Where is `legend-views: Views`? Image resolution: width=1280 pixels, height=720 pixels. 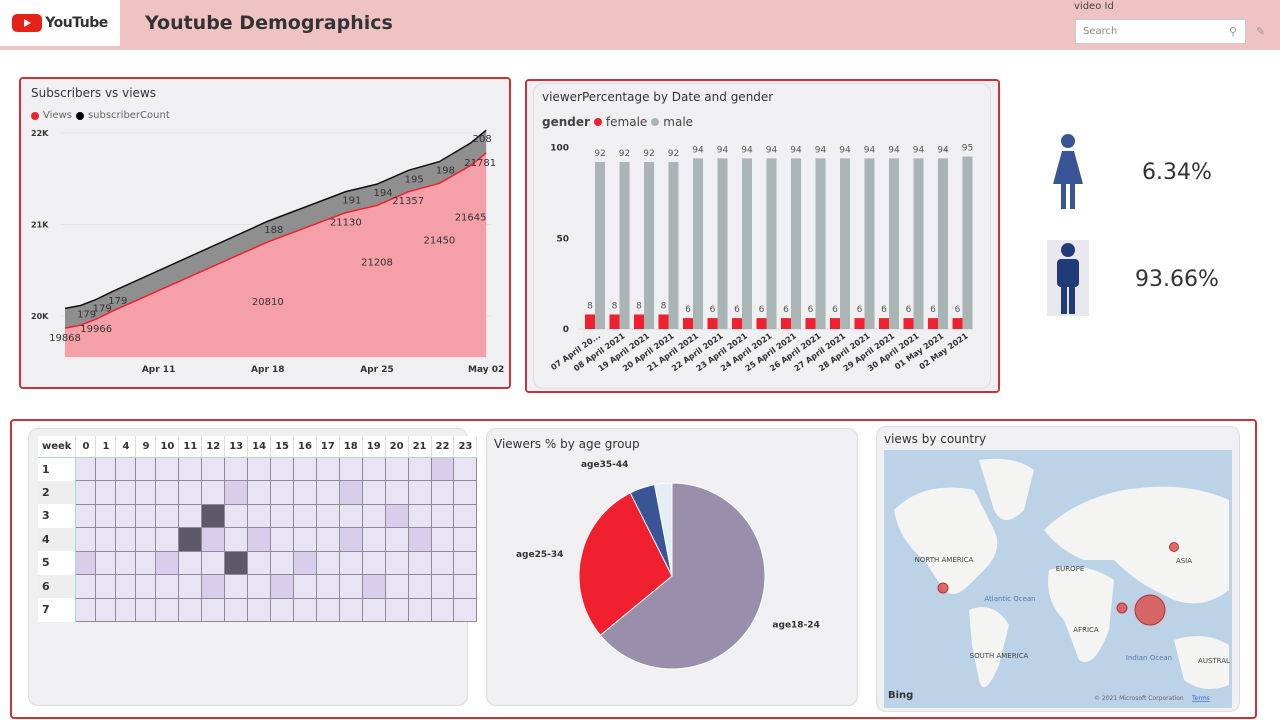 legend-views: Views is located at coordinates (57, 115).